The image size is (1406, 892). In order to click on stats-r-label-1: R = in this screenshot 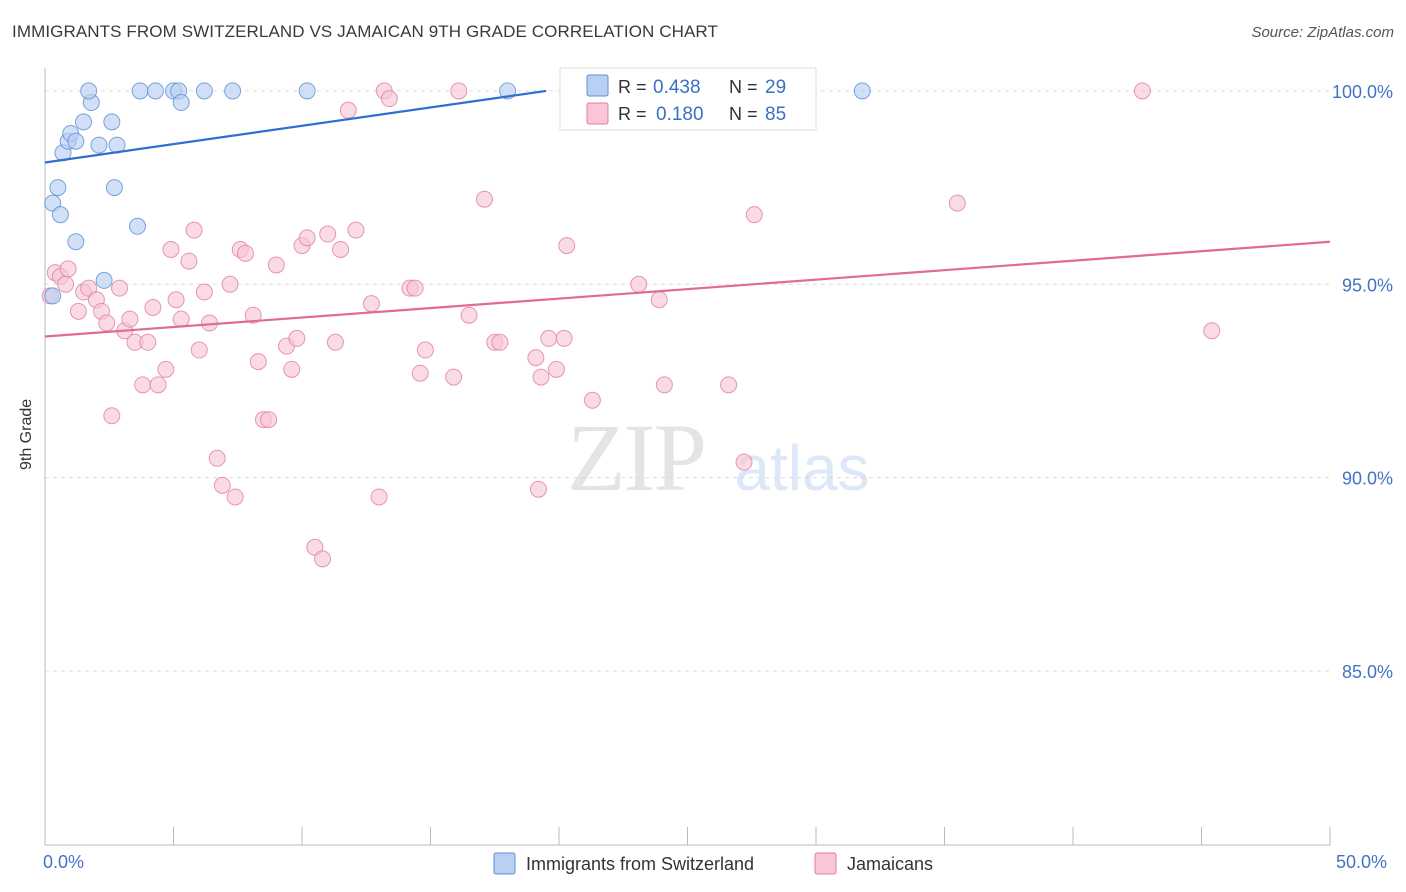, I will do `click(632, 114)`.